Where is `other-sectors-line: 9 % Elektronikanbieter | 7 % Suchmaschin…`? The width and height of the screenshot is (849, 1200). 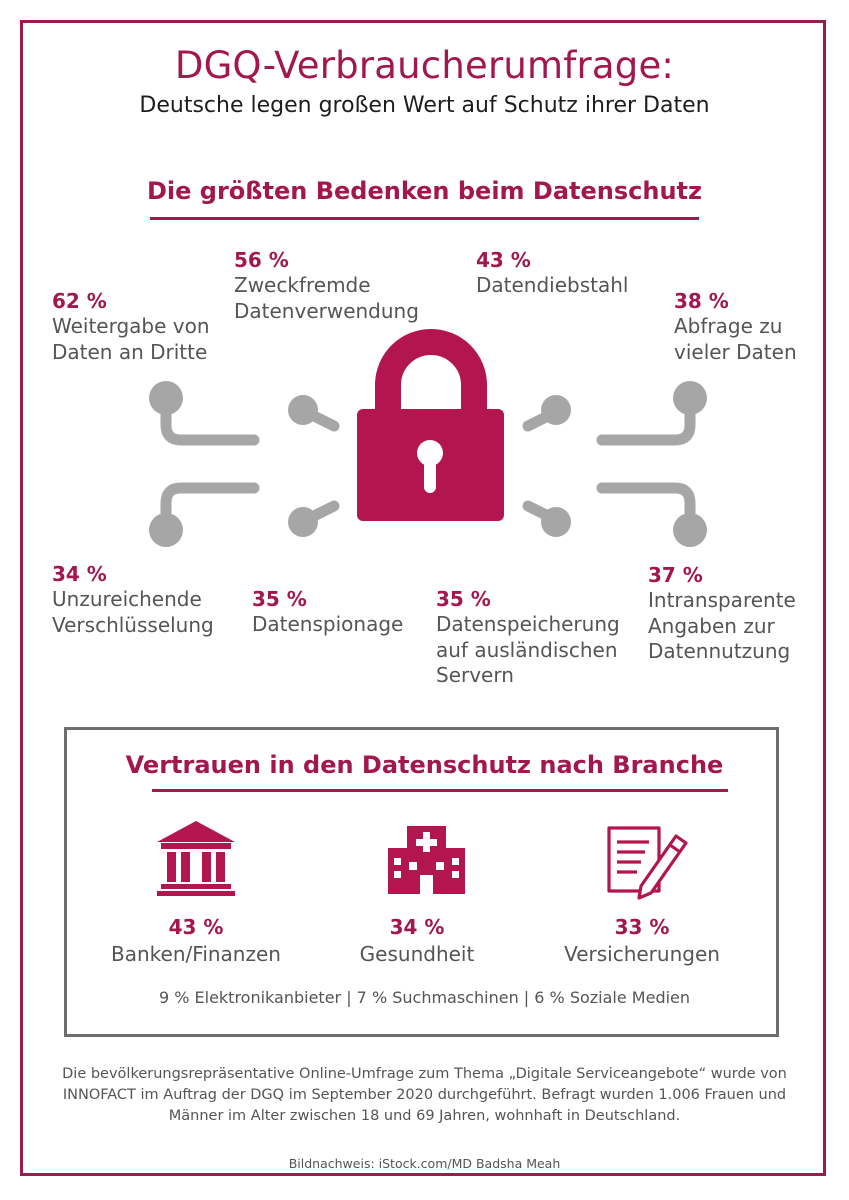 other-sectors-line: 9 % Elektronikanbieter | 7 % Suchmaschin… is located at coordinates (424, 997).